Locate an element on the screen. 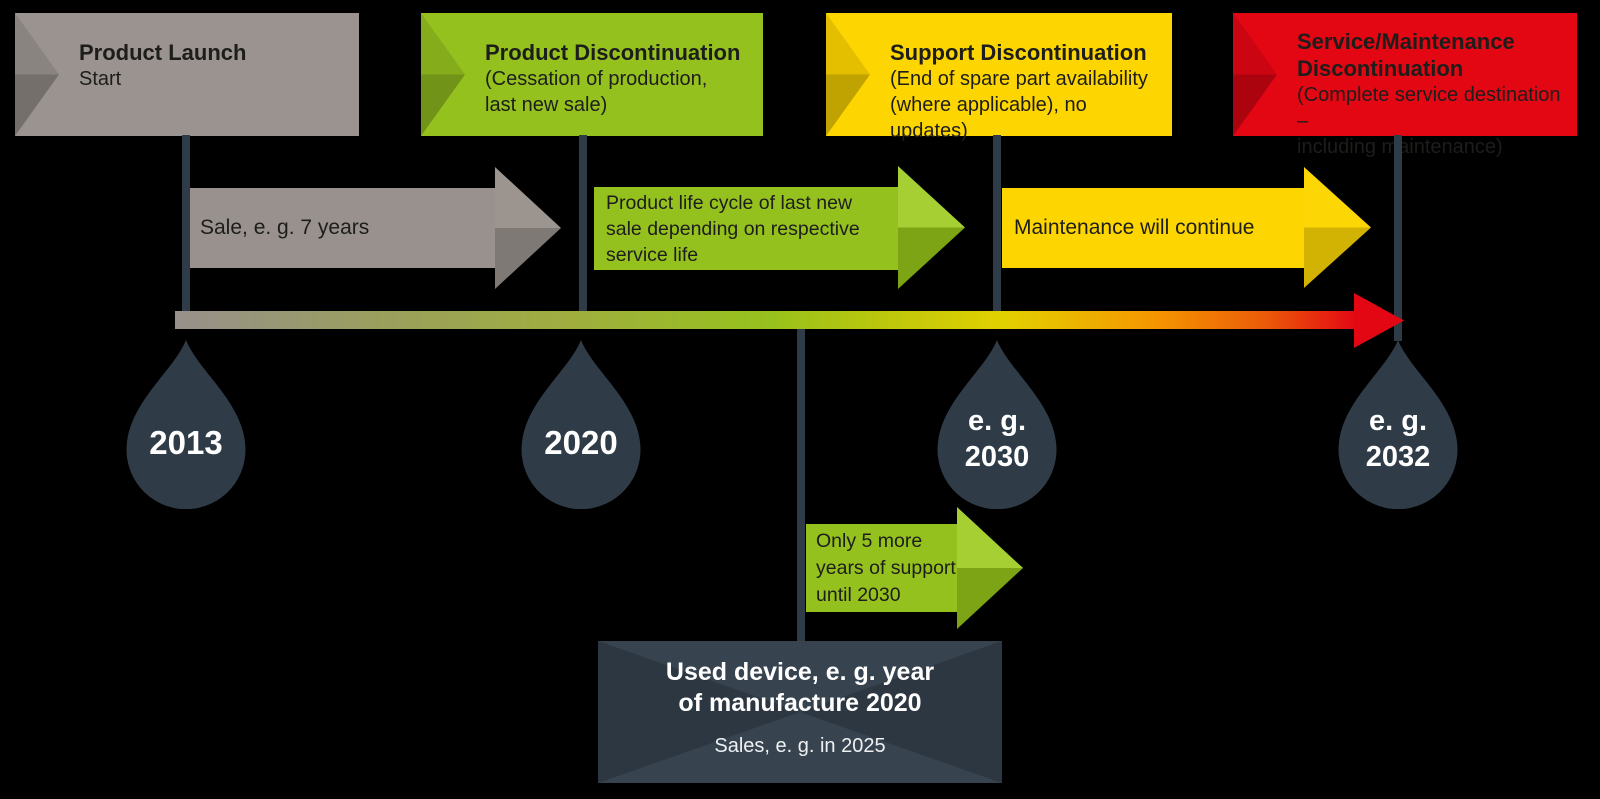 This screenshot has width=1600, height=799. envelope-pattern is located at coordinates (800, 712).